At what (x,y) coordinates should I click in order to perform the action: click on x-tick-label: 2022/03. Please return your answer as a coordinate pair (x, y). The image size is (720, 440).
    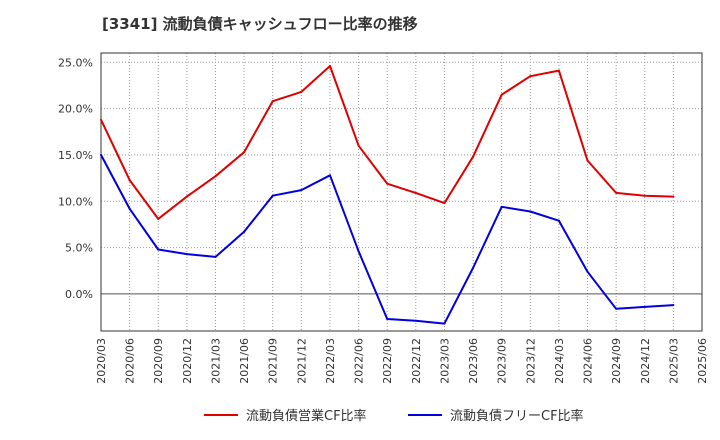
    Looking at the image, I should click on (330, 361).